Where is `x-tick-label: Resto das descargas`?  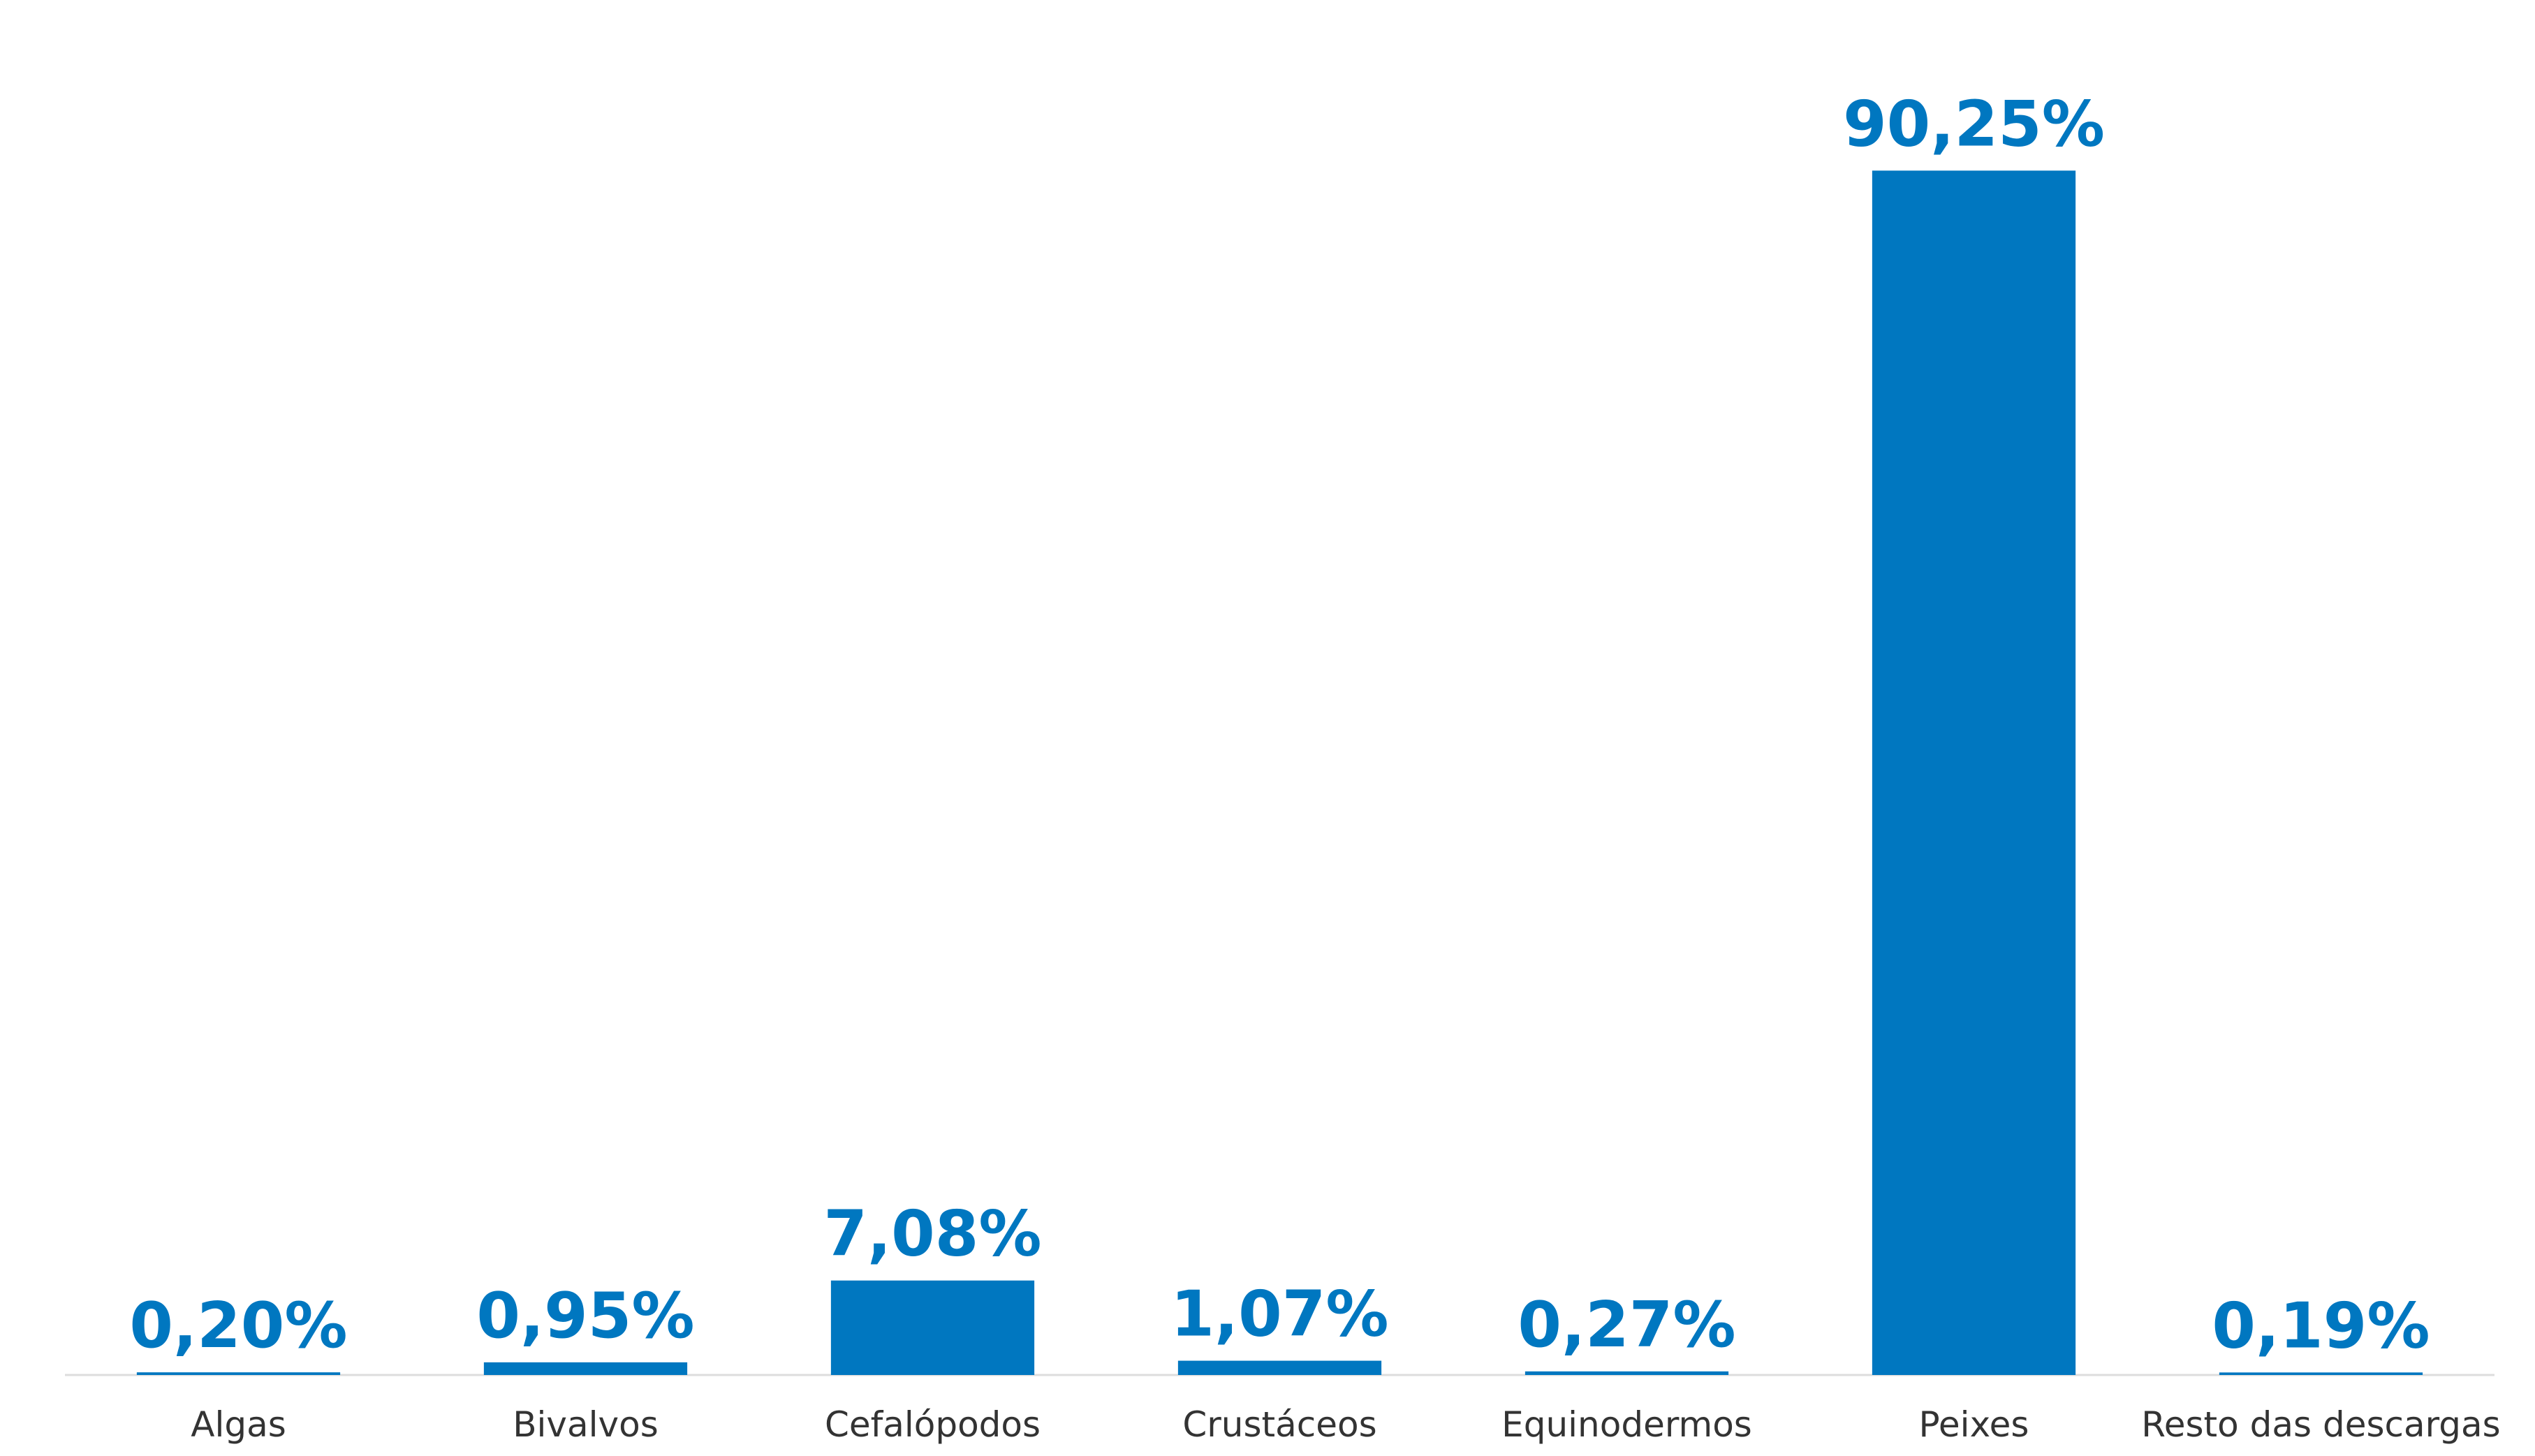 x-tick-label: Resto das descargas is located at coordinates (2321, 1424).